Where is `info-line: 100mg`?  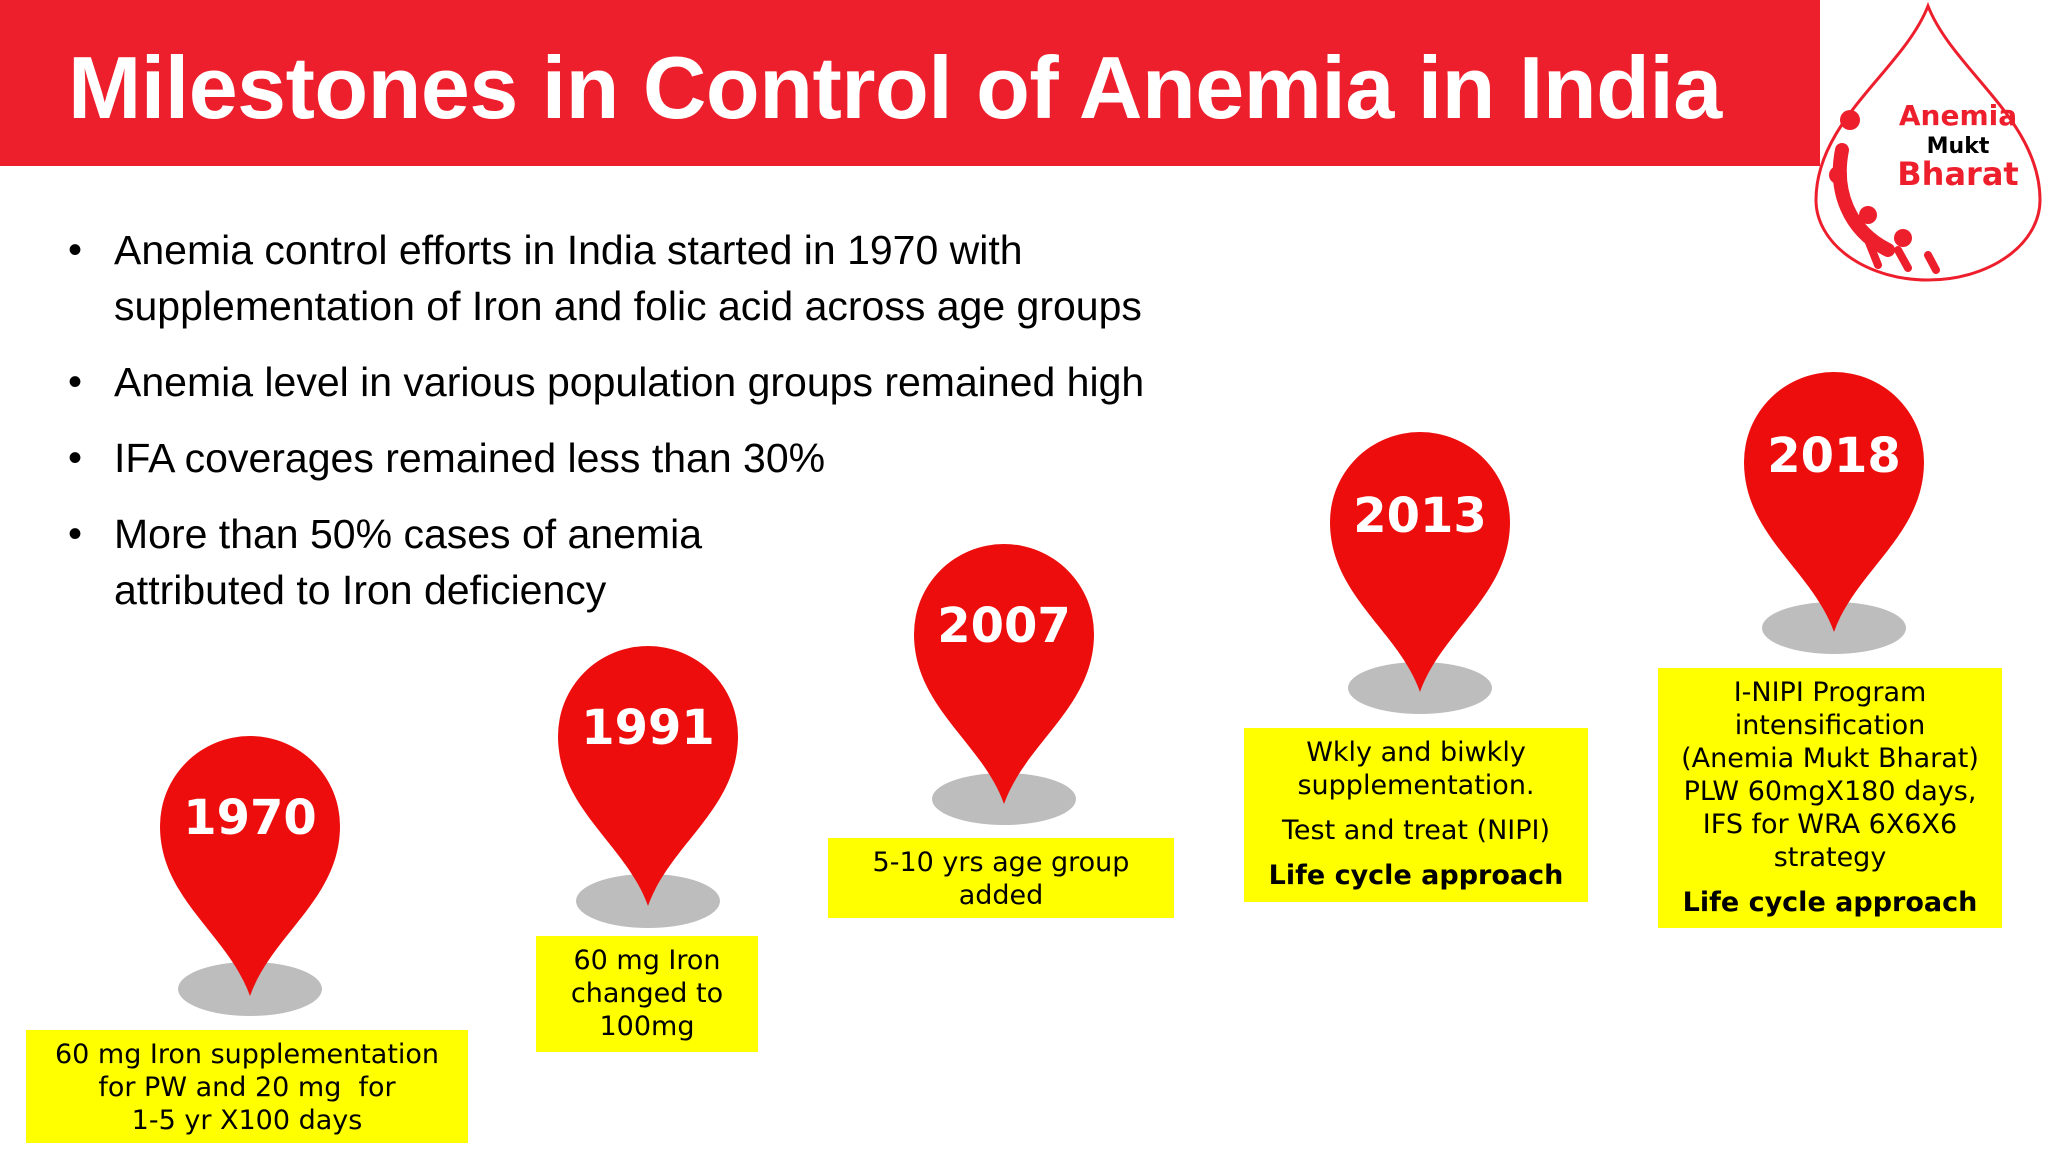
info-line: 100mg is located at coordinates (647, 1026).